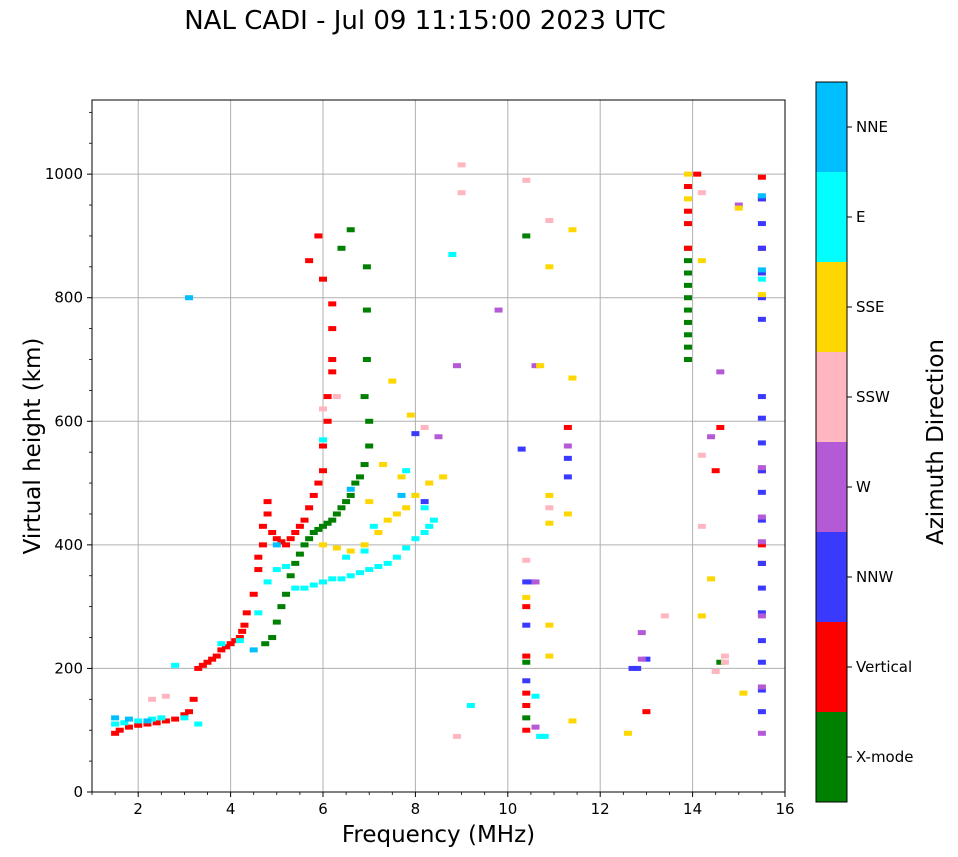 The image size is (958, 857). Describe the element at coordinates (64, 174) in the screenshot. I see `y-tick-label: 1000` at that location.